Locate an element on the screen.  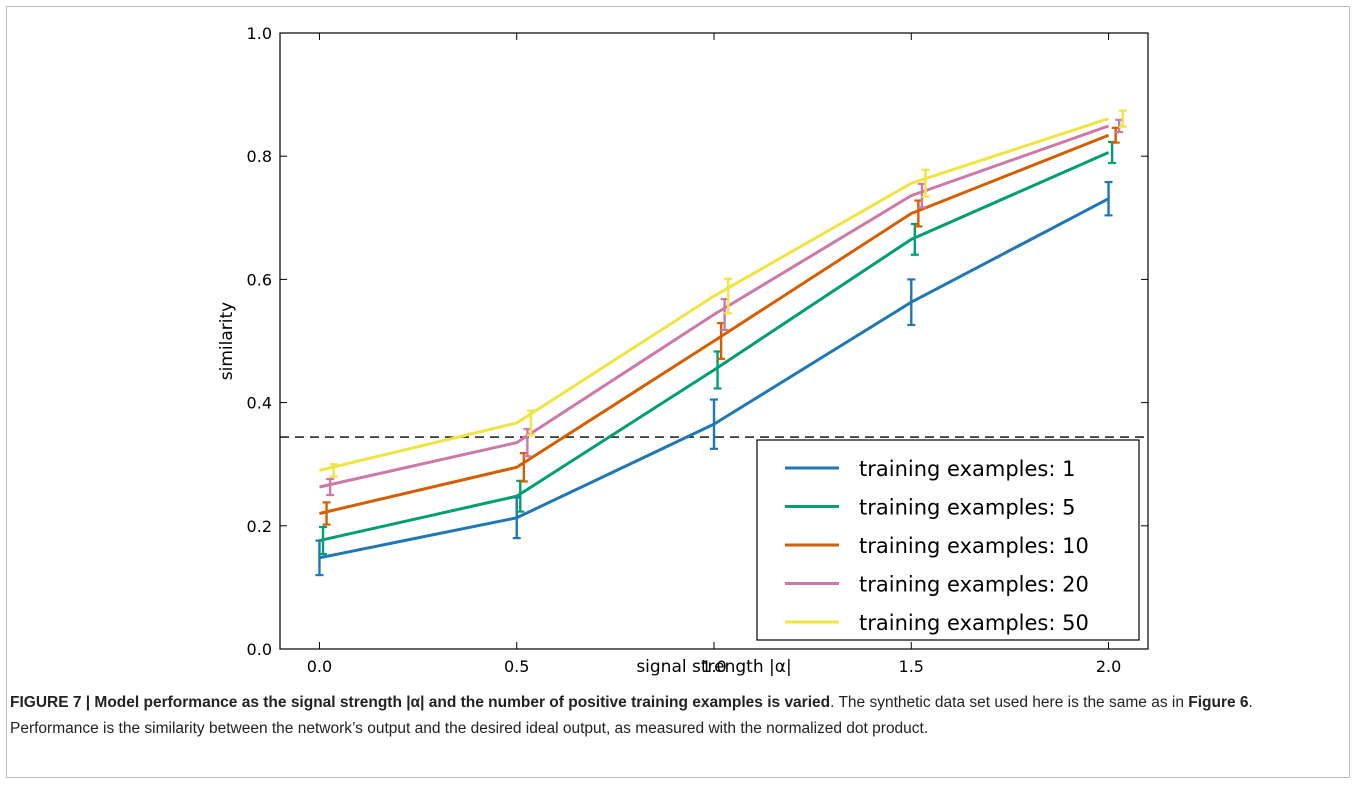
caption-figure-ref: Figure 6 is located at coordinates (1218, 702).